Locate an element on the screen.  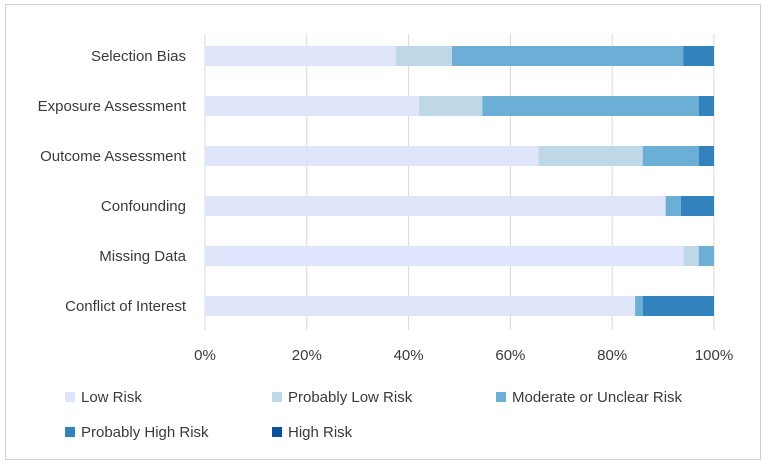
category-label: Confounding is located at coordinates (143, 206).